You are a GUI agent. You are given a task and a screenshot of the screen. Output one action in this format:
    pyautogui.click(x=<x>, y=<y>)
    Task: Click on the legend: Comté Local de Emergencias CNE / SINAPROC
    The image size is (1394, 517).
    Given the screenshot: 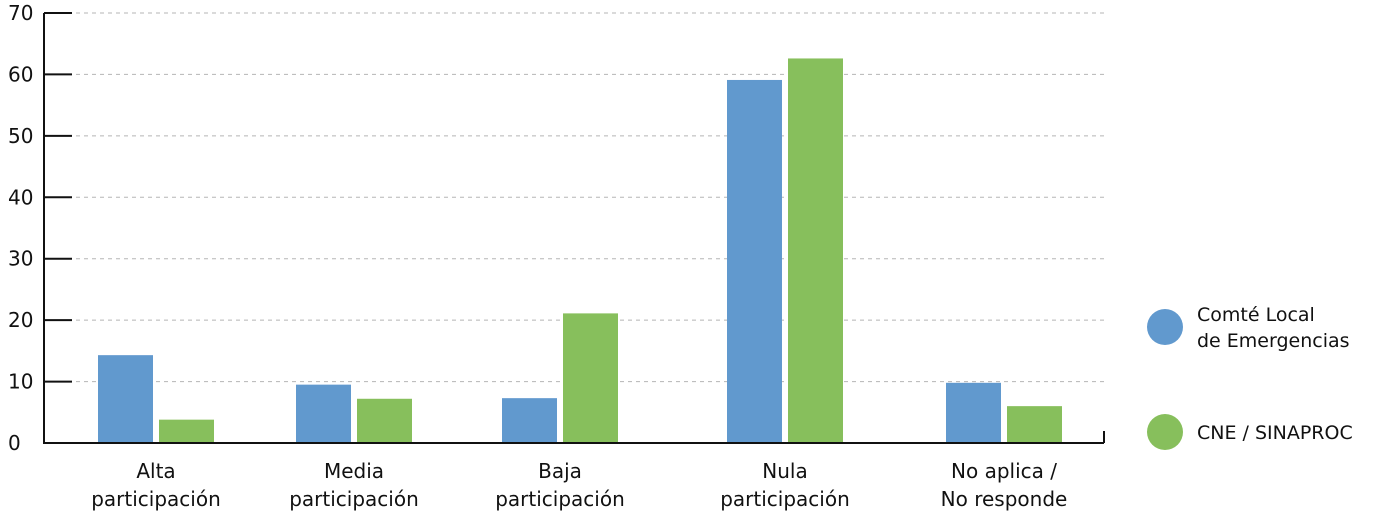 What is the action you would take?
    pyautogui.click(x=1250, y=377)
    